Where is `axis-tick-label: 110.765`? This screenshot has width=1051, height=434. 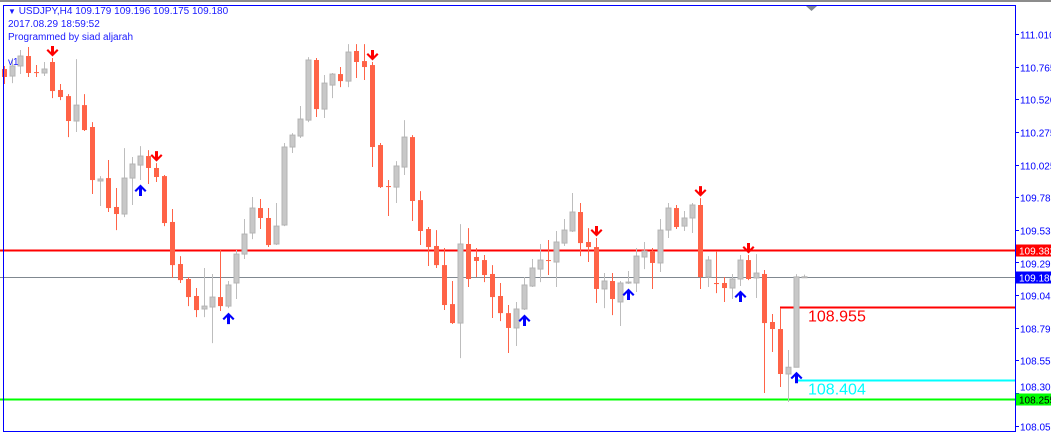 axis-tick-label: 110.765 is located at coordinates (1035, 69).